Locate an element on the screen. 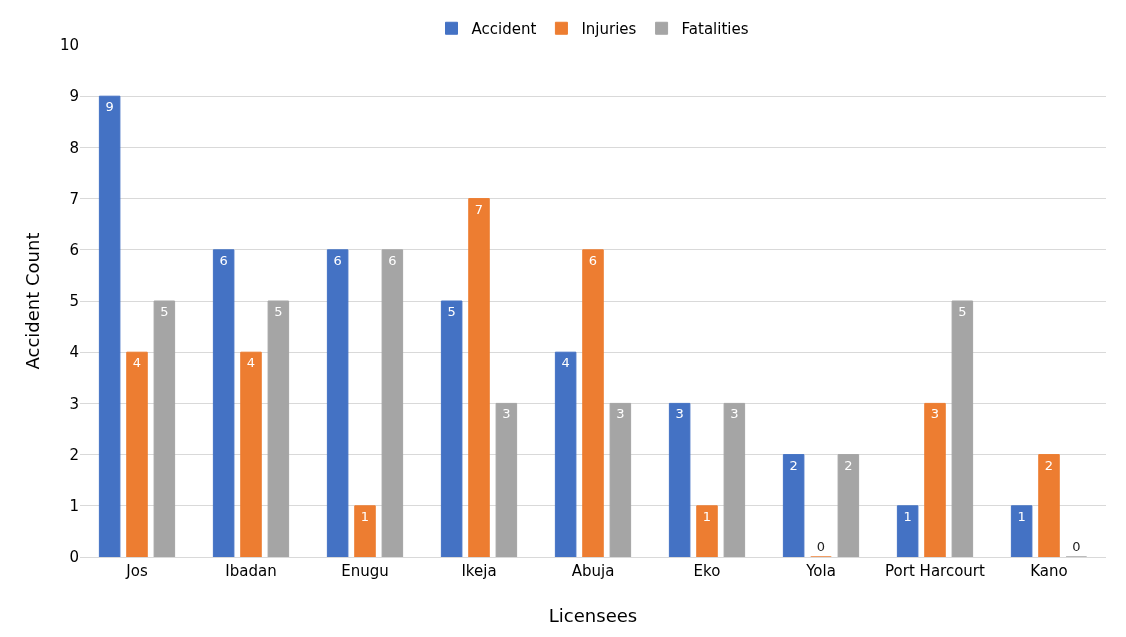 The image size is (1126, 637). x-tick-label: Eko is located at coordinates (707, 571).